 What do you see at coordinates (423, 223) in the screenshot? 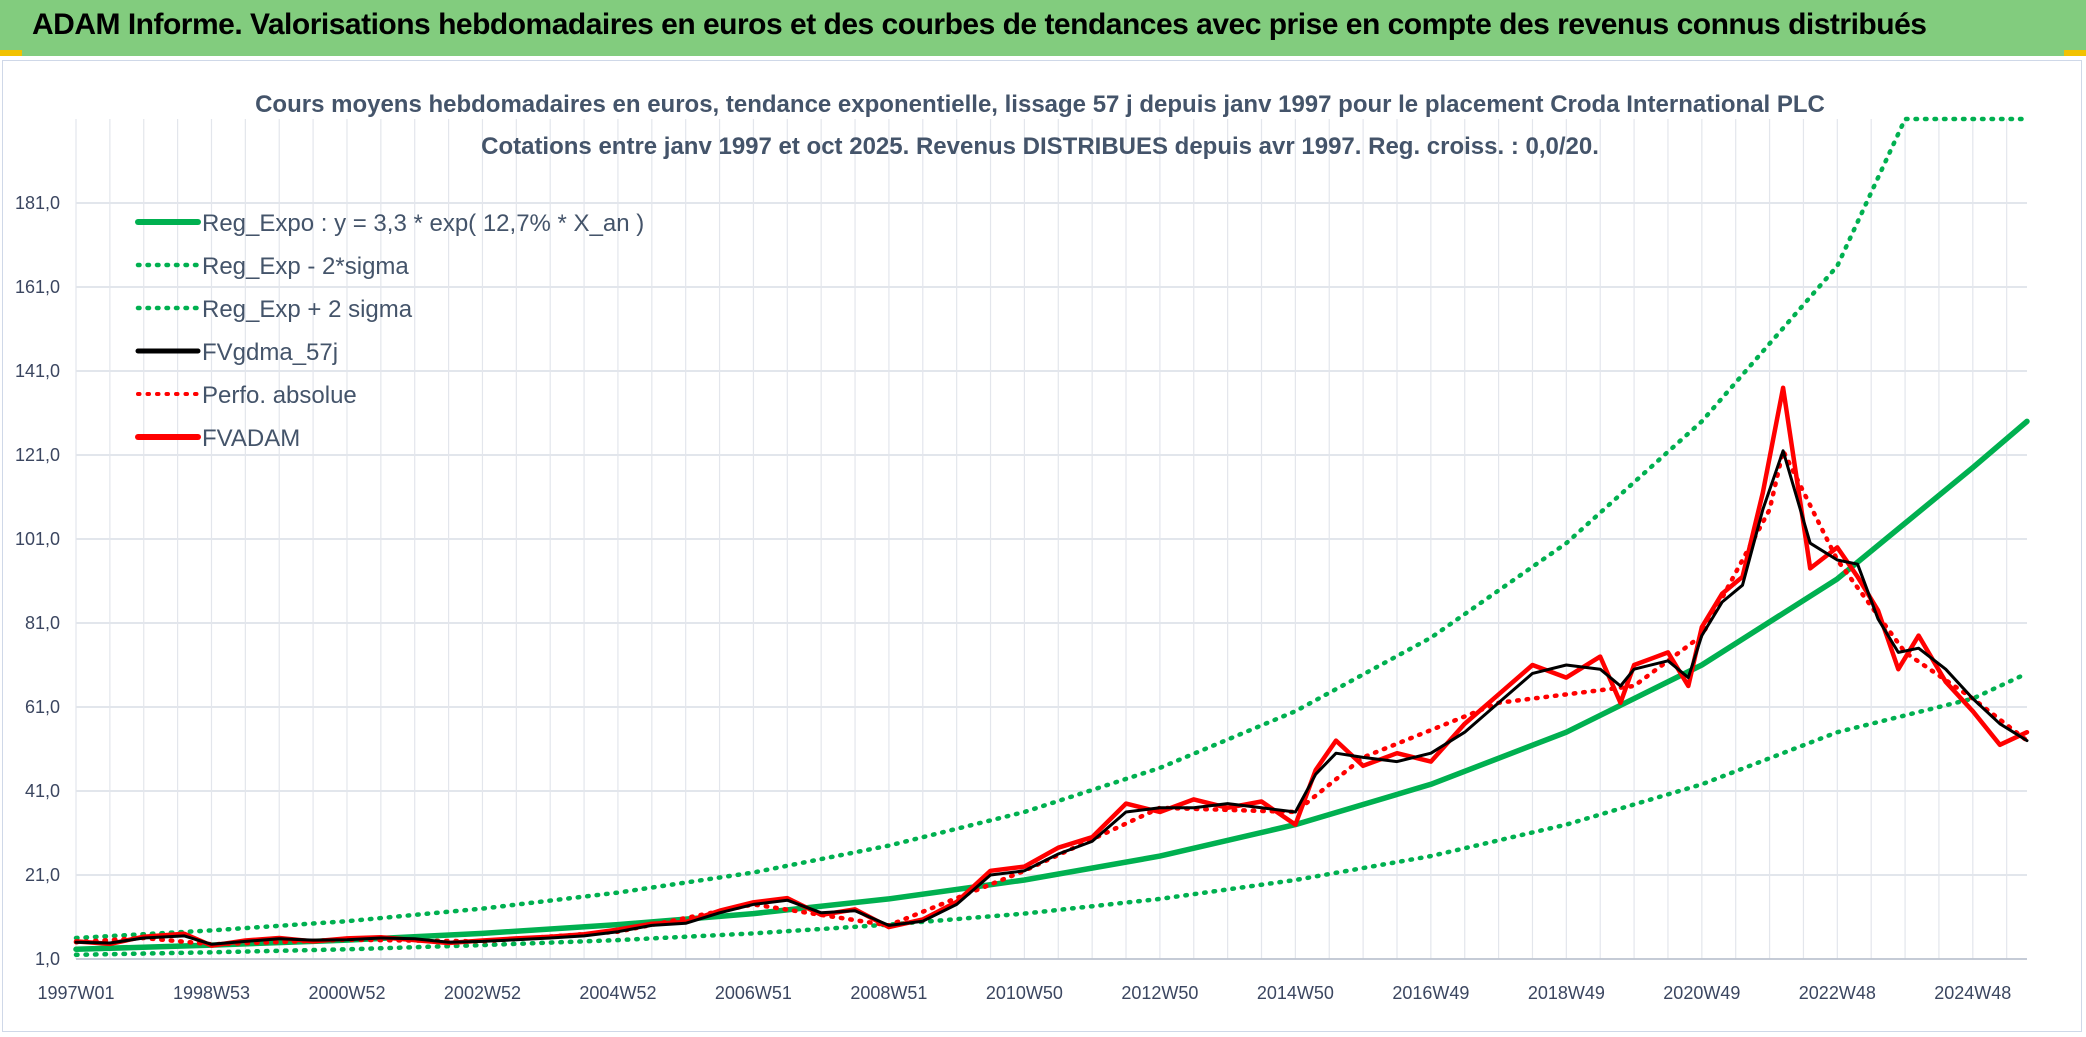
I see `legend-label: Reg_Expo : y = 3,3 * exp( 12,7% * X_an )` at bounding box center [423, 223].